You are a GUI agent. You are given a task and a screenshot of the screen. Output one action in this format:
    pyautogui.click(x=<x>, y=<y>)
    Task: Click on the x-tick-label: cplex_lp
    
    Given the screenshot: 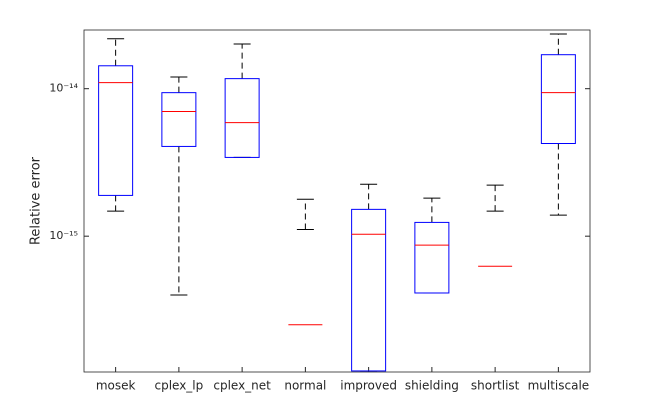 What is the action you would take?
    pyautogui.click(x=178, y=386)
    